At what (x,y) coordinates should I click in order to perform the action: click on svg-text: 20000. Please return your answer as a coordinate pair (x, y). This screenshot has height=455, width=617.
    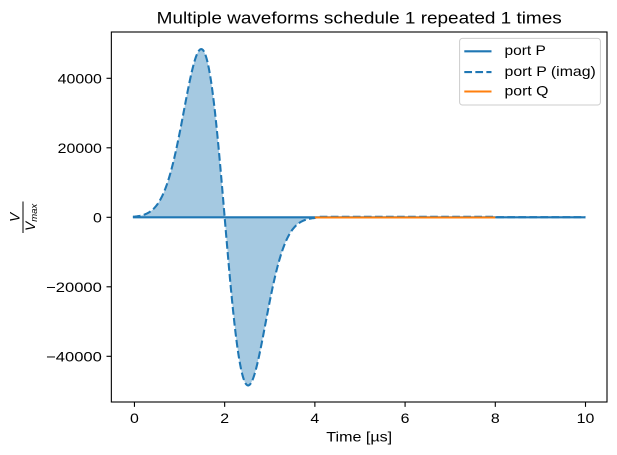
    Looking at the image, I should click on (80, 148).